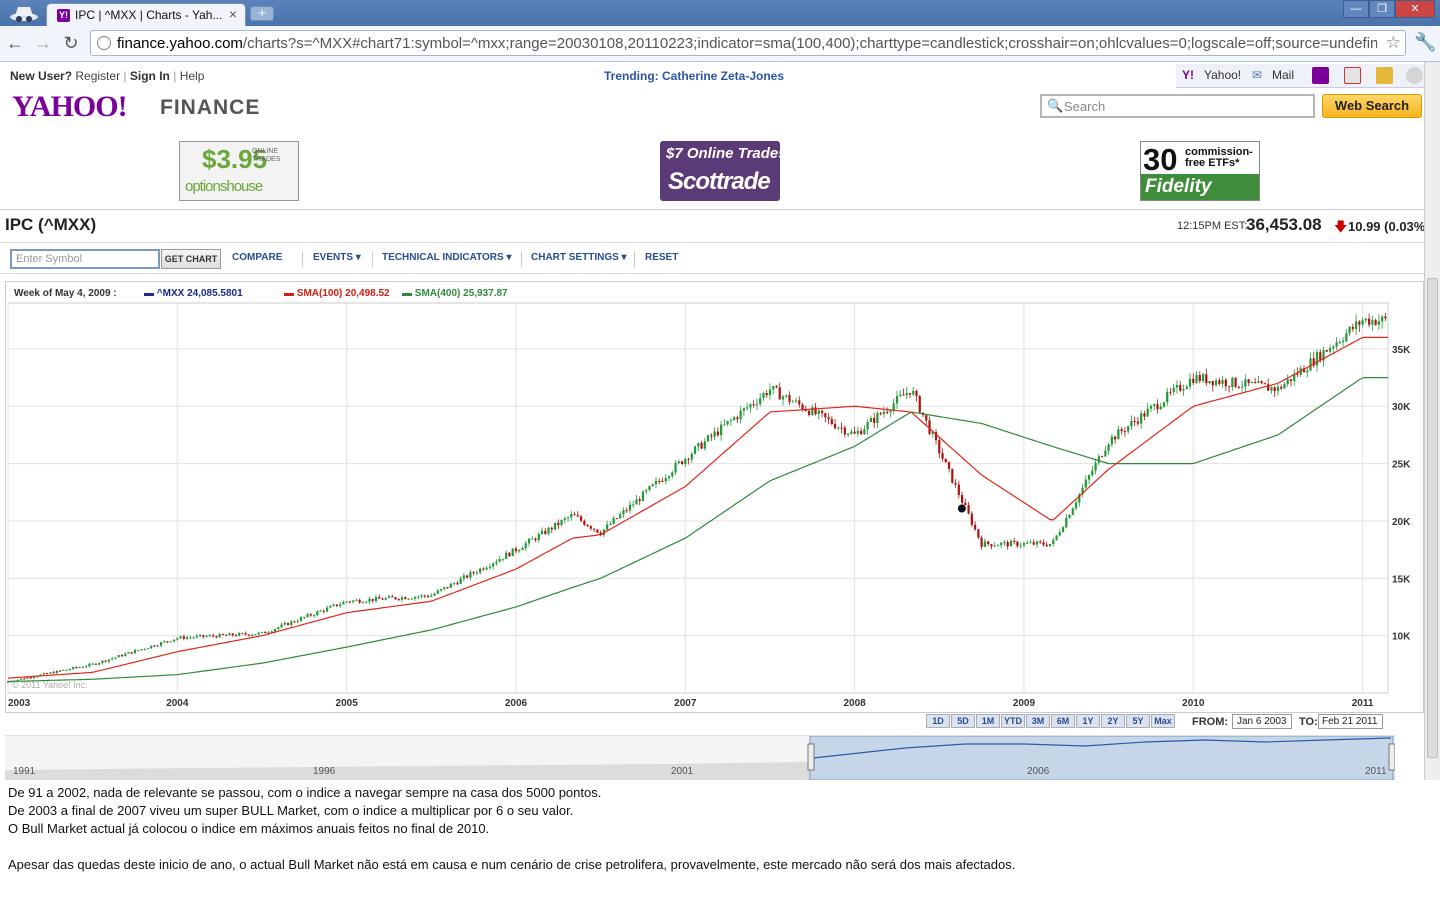 The image size is (1440, 900). What do you see at coordinates (726, 153) in the screenshot?
I see `ad-headline: $7 Online Trades` at bounding box center [726, 153].